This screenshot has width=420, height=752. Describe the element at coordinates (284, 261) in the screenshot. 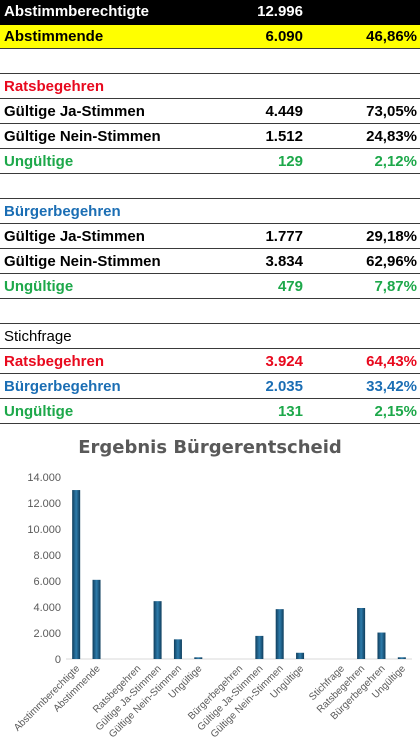

I see `cell-value: 3.834` at that location.